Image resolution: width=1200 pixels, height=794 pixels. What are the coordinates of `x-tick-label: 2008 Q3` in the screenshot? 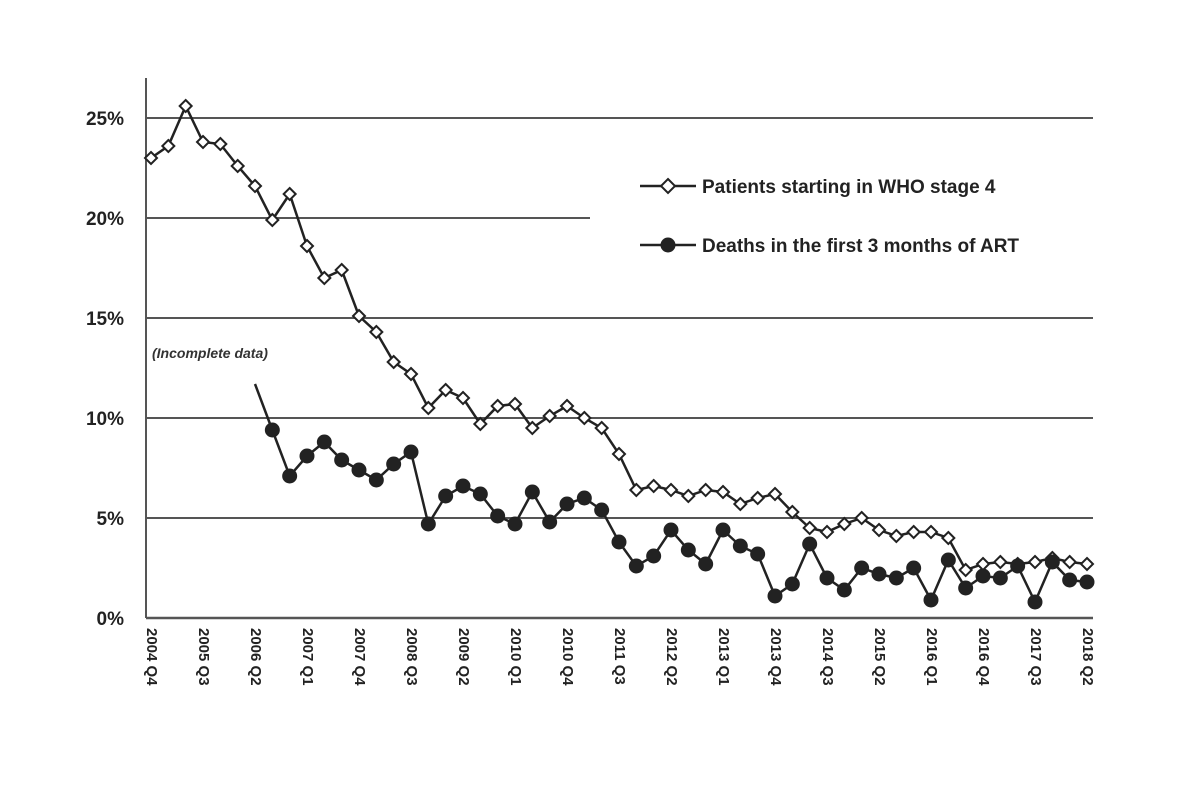 It's located at (411, 657).